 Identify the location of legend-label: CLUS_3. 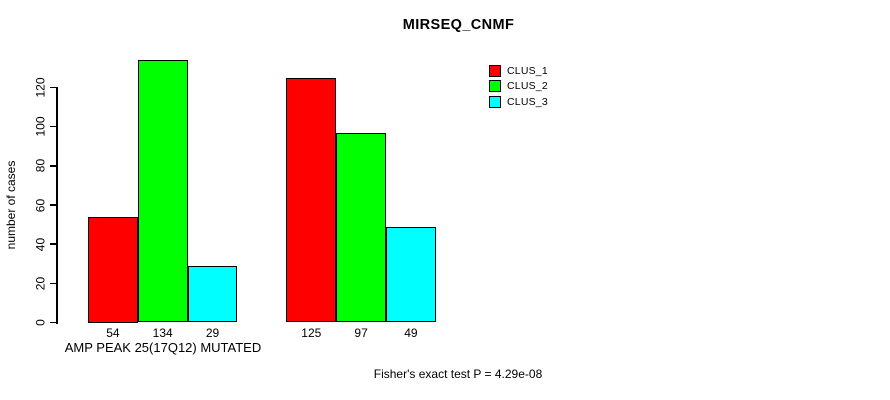
(527, 101).